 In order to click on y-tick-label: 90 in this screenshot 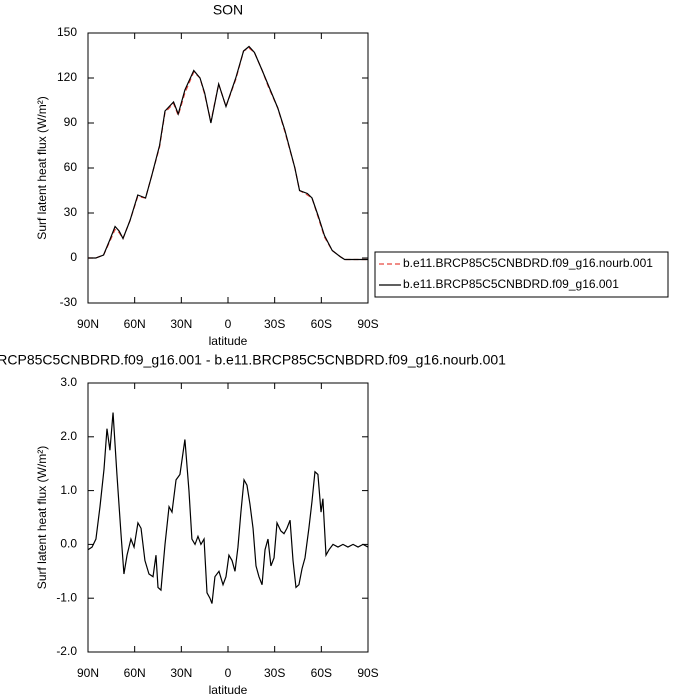, I will do `click(71, 122)`.